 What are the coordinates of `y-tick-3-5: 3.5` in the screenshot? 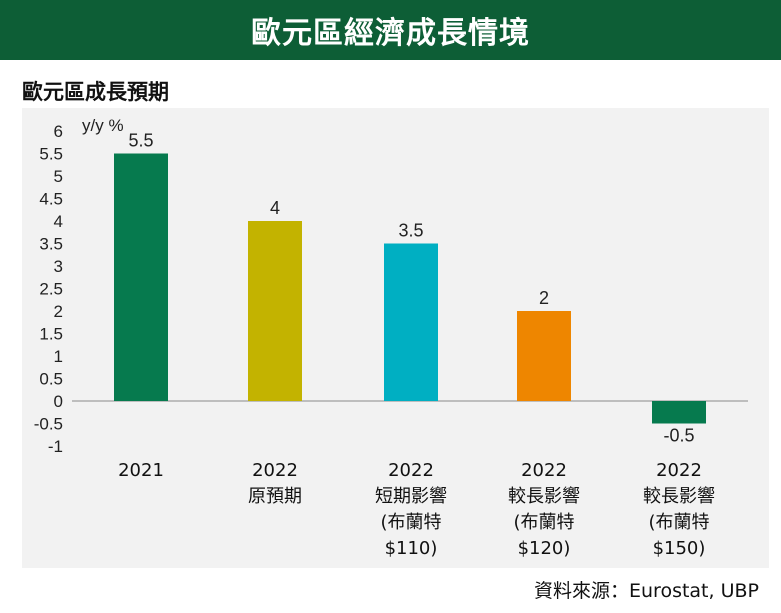 It's located at (51, 244).